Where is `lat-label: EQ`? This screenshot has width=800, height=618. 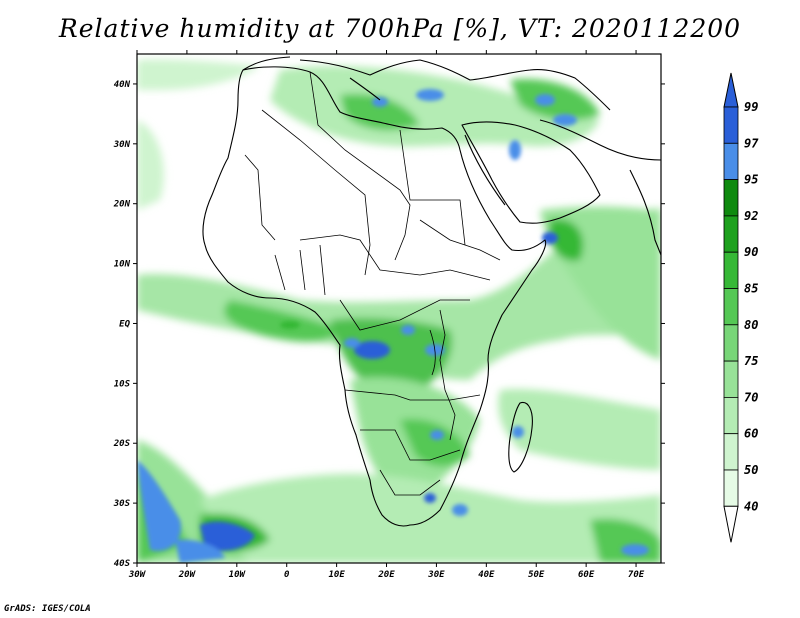 lat-label: EQ is located at coordinates (124, 324).